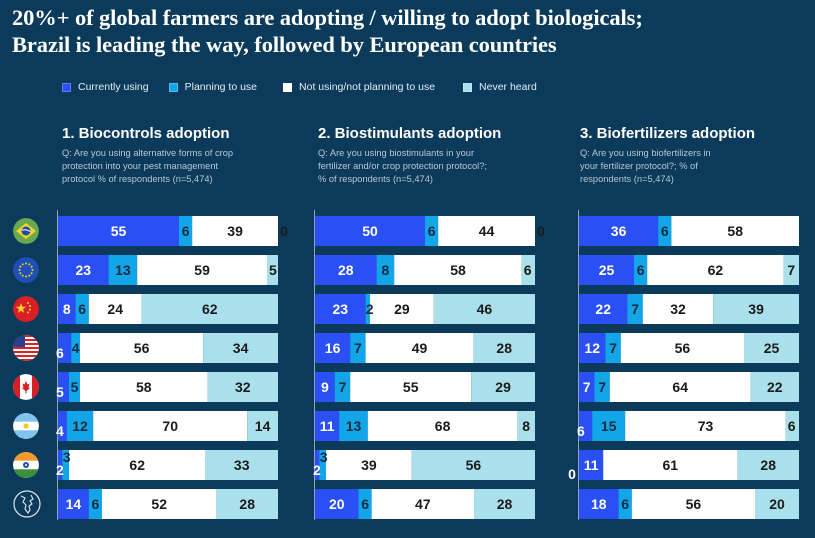 This screenshot has height=538, width=815. I want to click on question-line: Q: Are you using biofertilizers in, so click(645, 153).